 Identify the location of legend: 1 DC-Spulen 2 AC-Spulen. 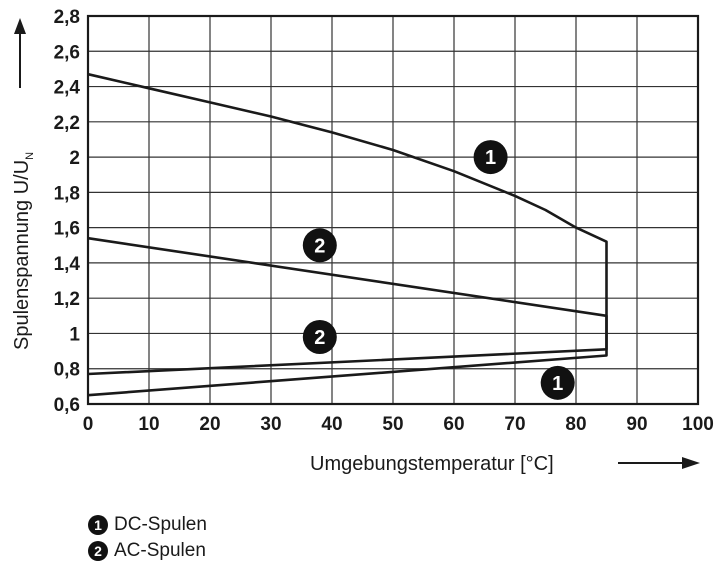
(147, 538).